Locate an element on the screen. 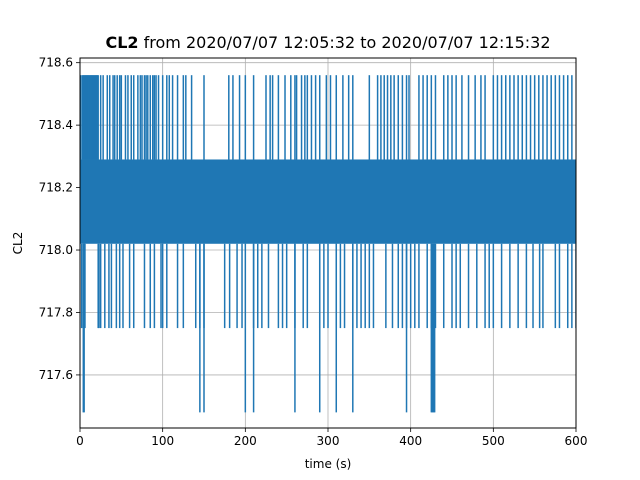  chart-title-bold: CL2 is located at coordinates (122, 42).